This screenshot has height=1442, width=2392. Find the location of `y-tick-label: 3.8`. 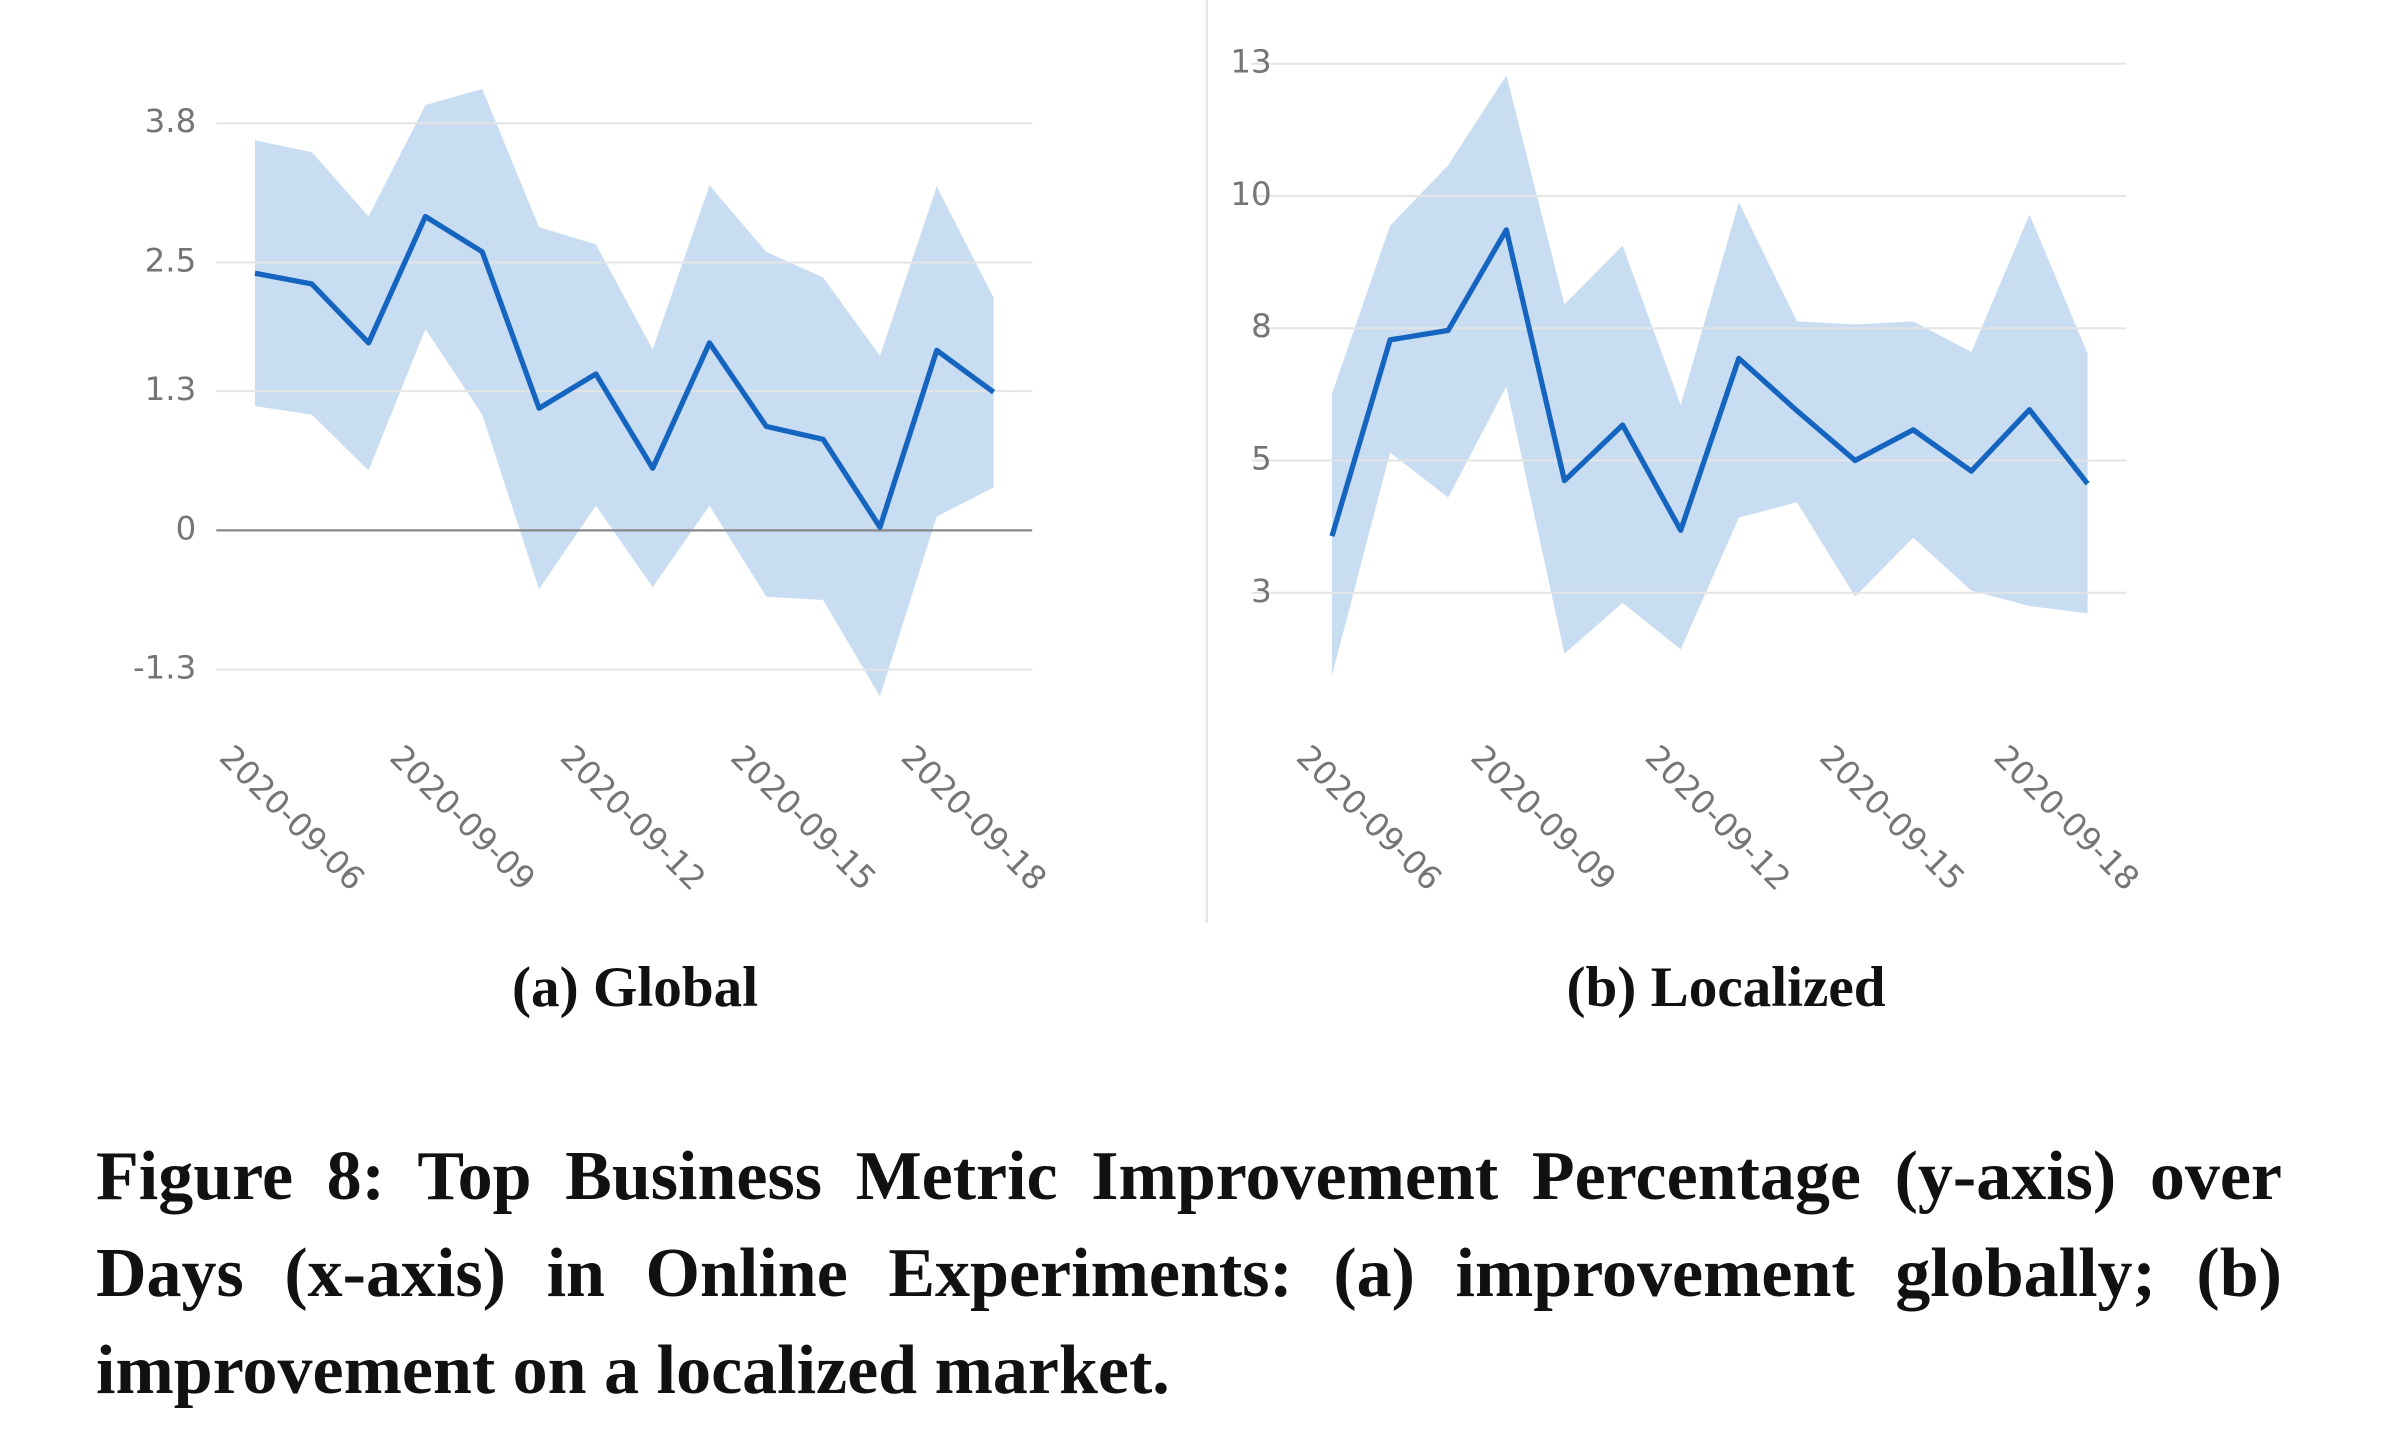

y-tick-label: 3.8 is located at coordinates (171, 121).